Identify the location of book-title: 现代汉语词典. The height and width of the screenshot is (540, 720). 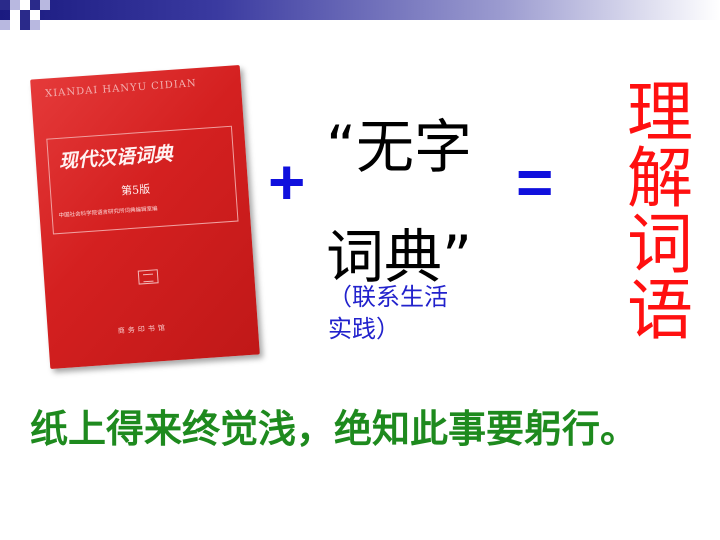
(116, 157).